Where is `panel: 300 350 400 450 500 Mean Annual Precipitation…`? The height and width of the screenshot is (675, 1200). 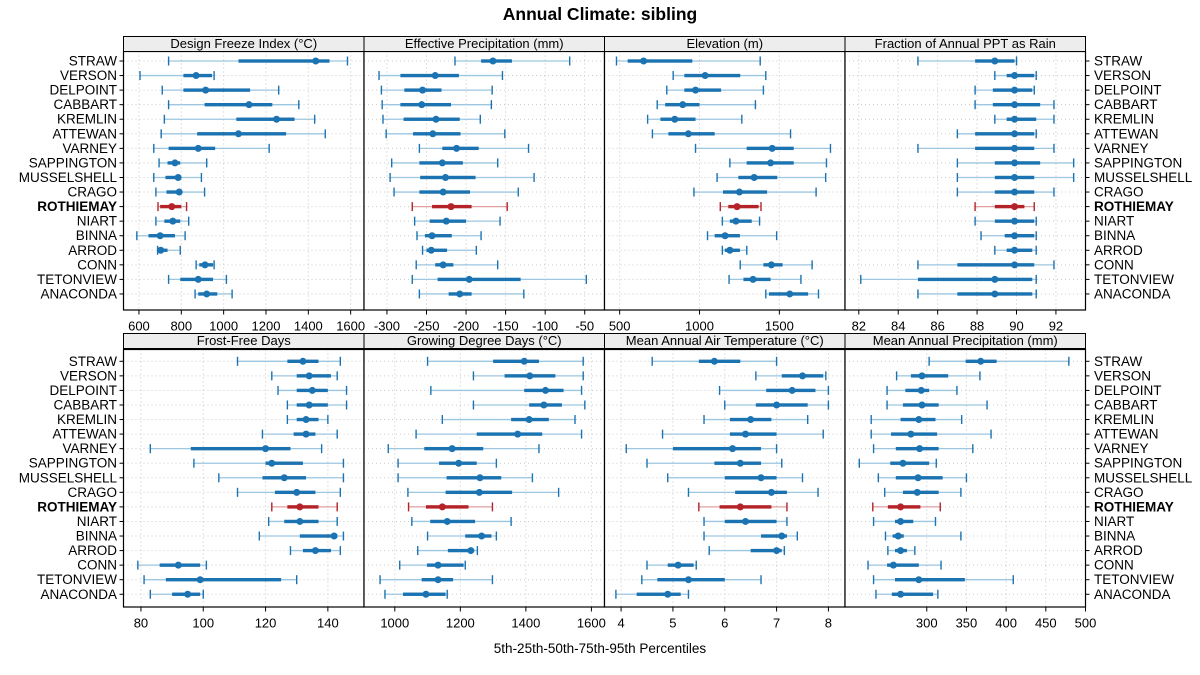 panel: 300 350 400 450 500 Mean Annual Precipitation… is located at coordinates (970, 482).